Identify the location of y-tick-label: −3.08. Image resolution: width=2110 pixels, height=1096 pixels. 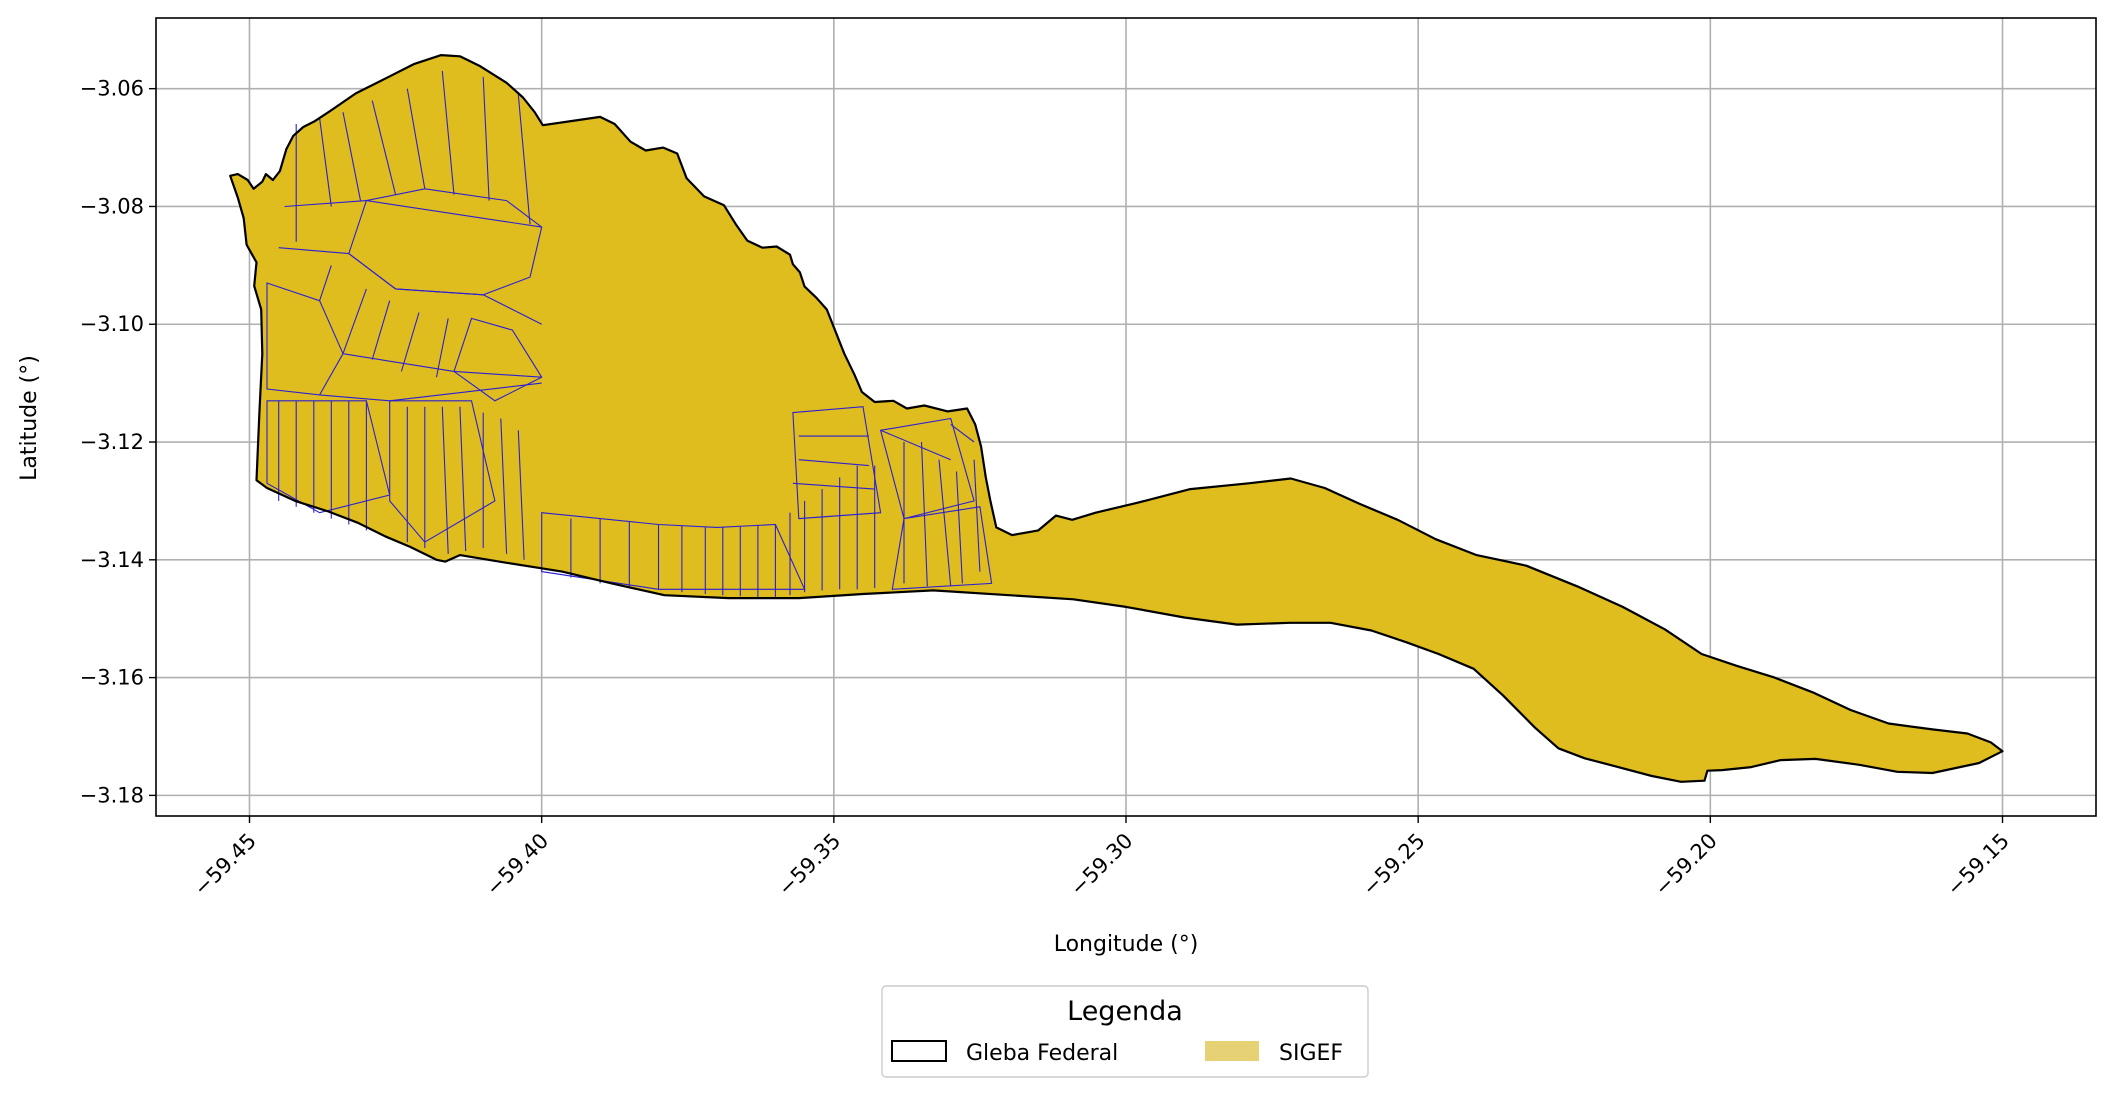
(112, 206).